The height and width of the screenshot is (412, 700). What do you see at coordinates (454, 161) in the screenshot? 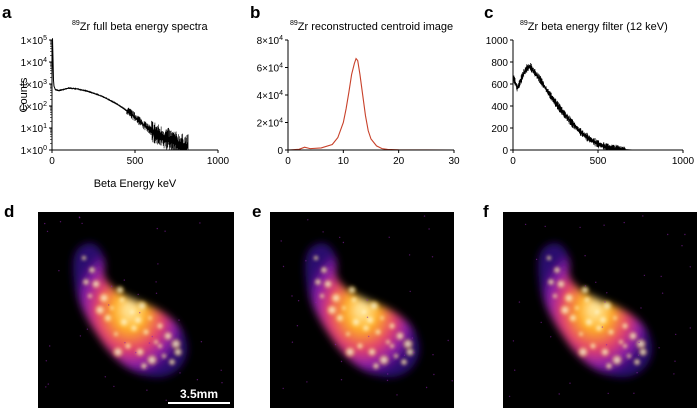
I see `panel-b-xtick-label: 30` at bounding box center [454, 161].